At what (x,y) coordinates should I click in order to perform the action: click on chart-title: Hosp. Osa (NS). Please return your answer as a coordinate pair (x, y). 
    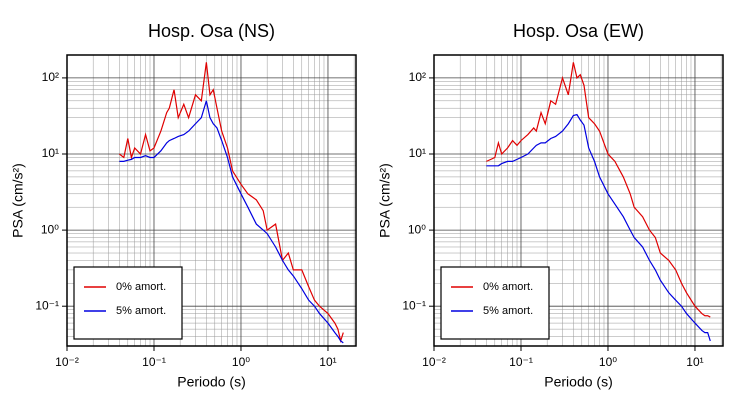
    Looking at the image, I should click on (211, 31).